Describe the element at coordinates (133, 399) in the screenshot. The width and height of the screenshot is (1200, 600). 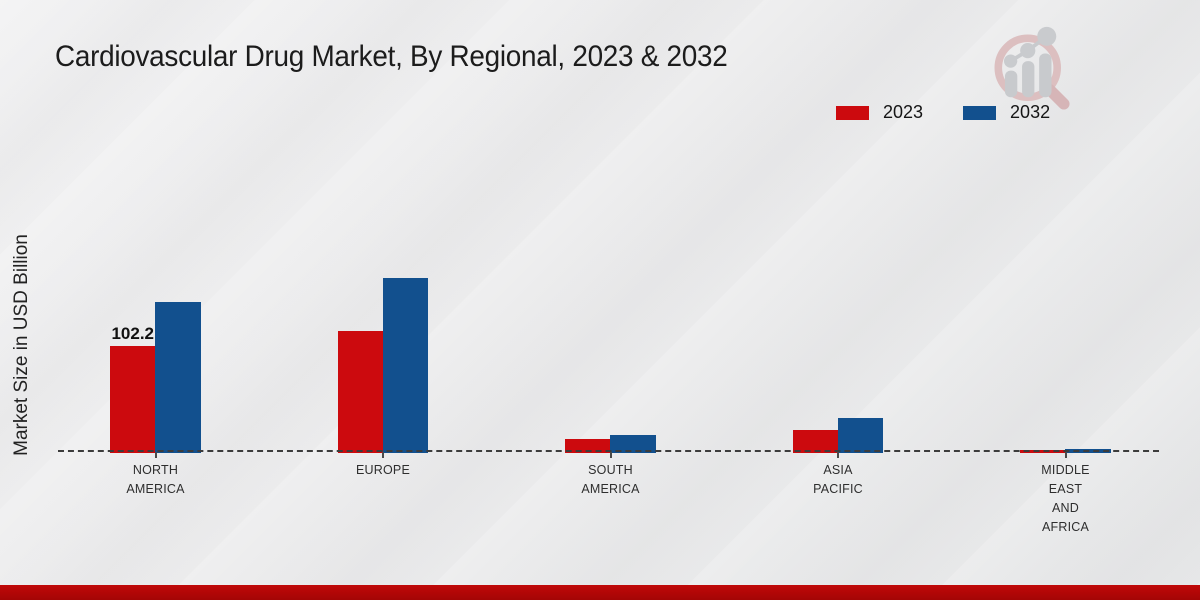
I see `bar-2023-north-america` at that location.